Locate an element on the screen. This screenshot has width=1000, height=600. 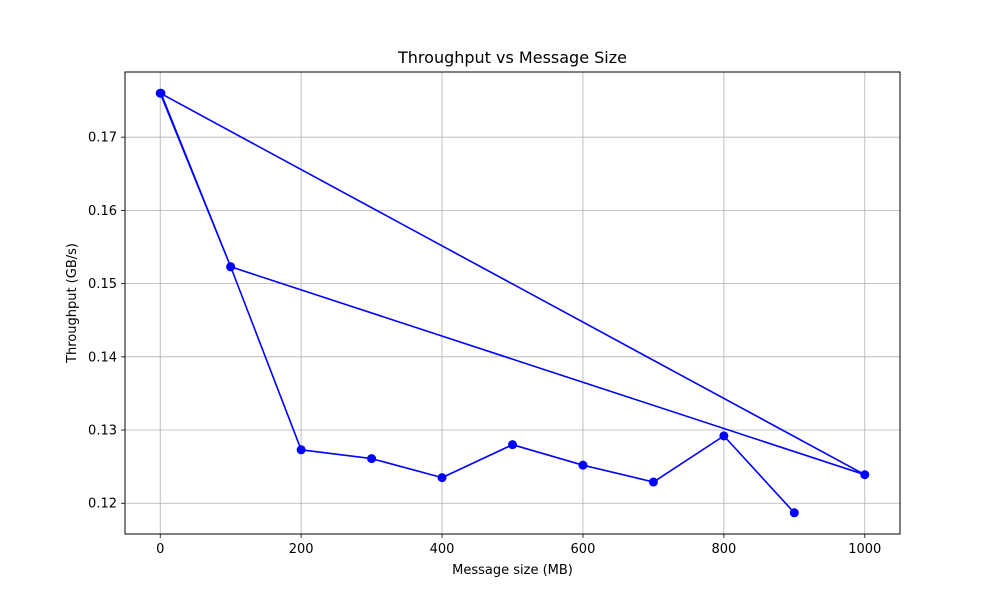
x-tick-label: 1000 is located at coordinates (864, 549).